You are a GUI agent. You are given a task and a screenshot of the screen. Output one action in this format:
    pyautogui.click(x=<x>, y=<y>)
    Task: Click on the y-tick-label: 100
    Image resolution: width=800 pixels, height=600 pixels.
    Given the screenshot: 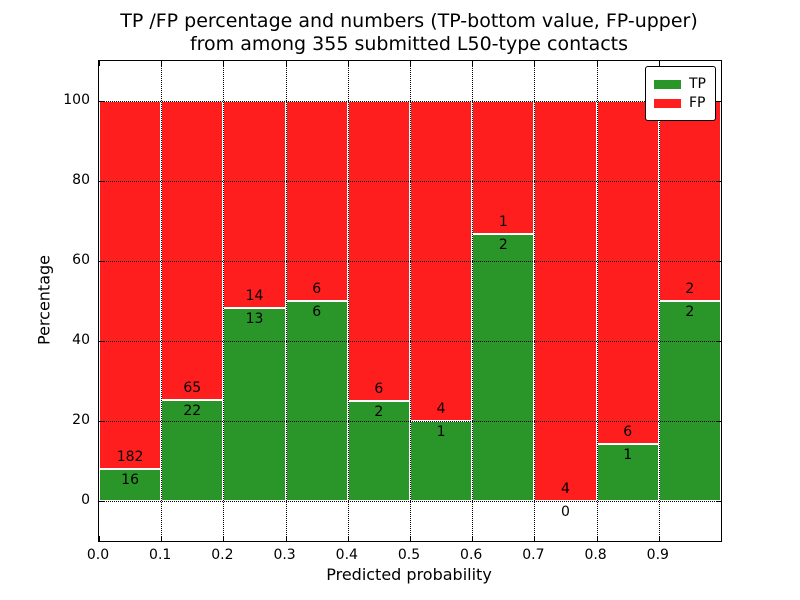 What is the action you would take?
    pyautogui.click(x=76, y=100)
    